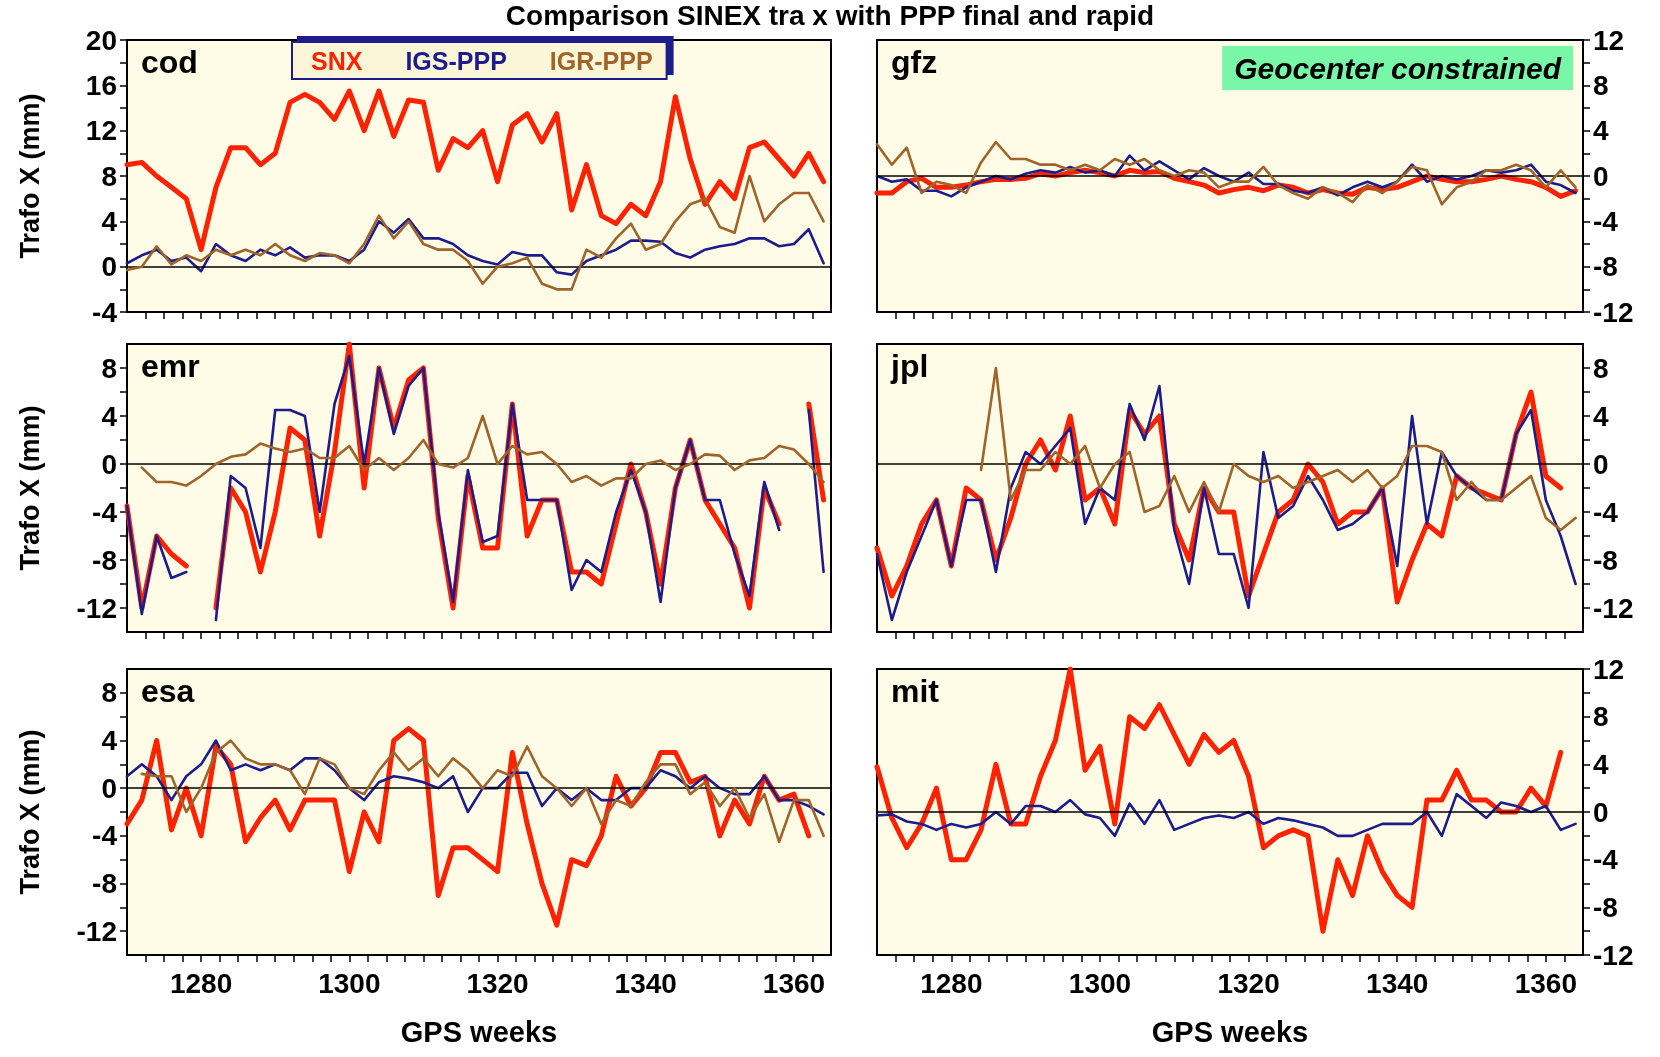 This screenshot has width=1660, height=1057. I want to click on annotation: Geocenter constrained, so click(1398, 68).